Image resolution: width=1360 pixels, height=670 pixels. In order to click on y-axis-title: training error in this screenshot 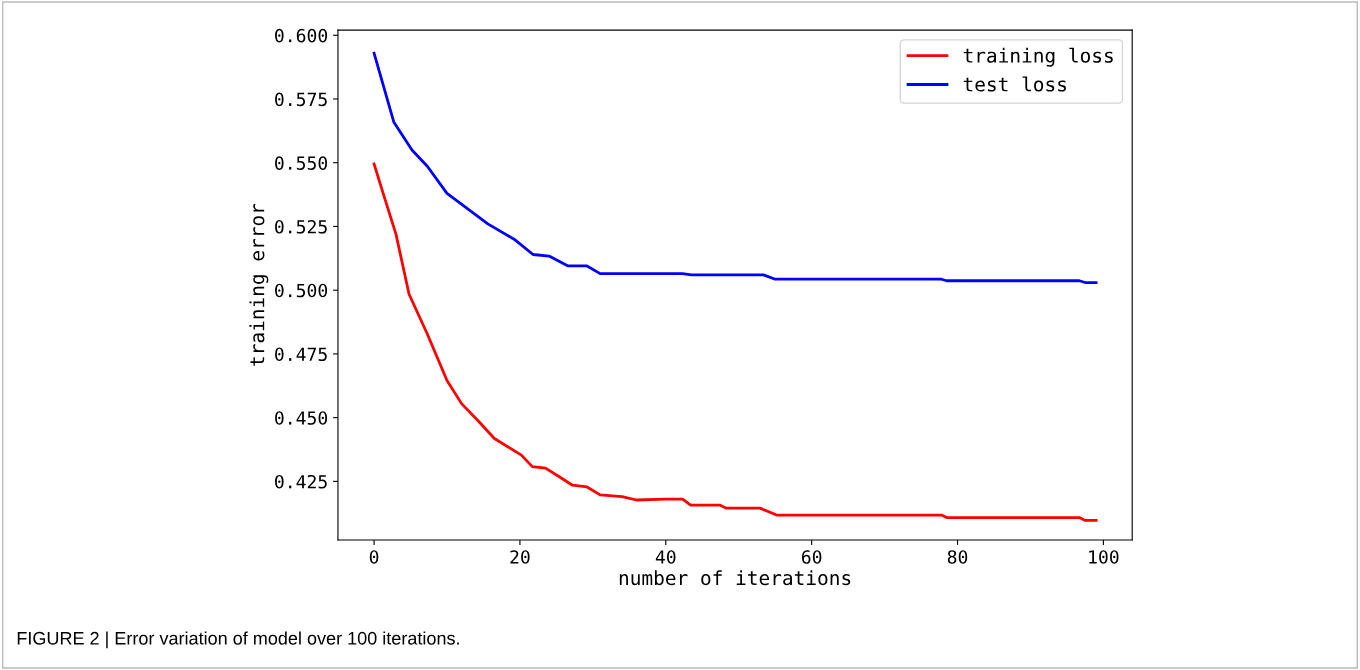, I will do `click(259, 284)`.